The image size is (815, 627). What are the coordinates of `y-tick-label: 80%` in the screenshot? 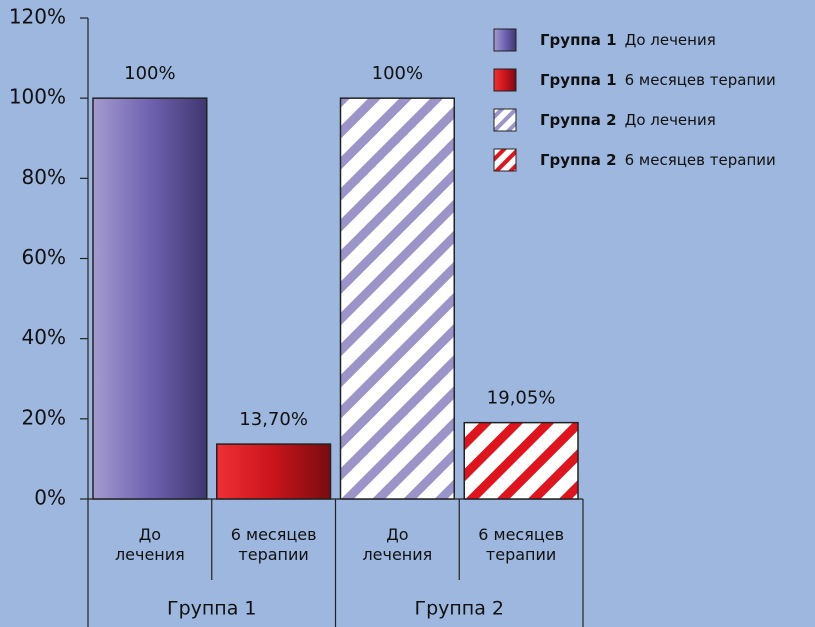 It's located at (44, 177).